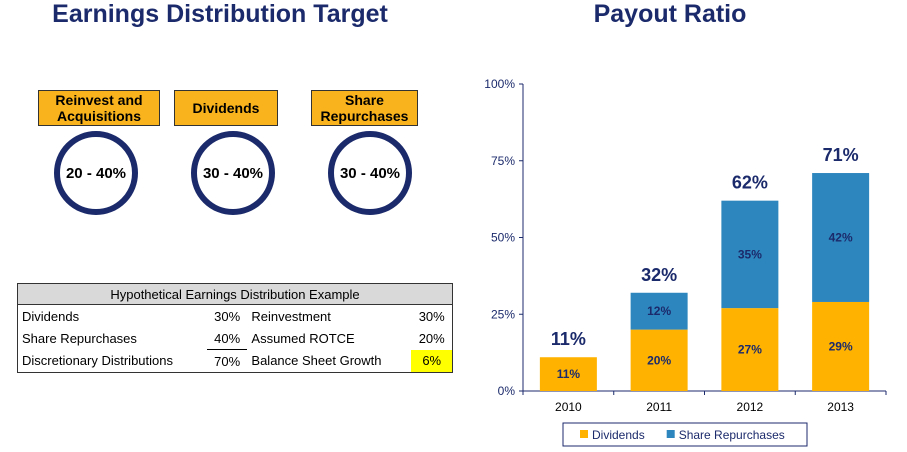  I want to click on total-label: 62%, so click(750, 183).